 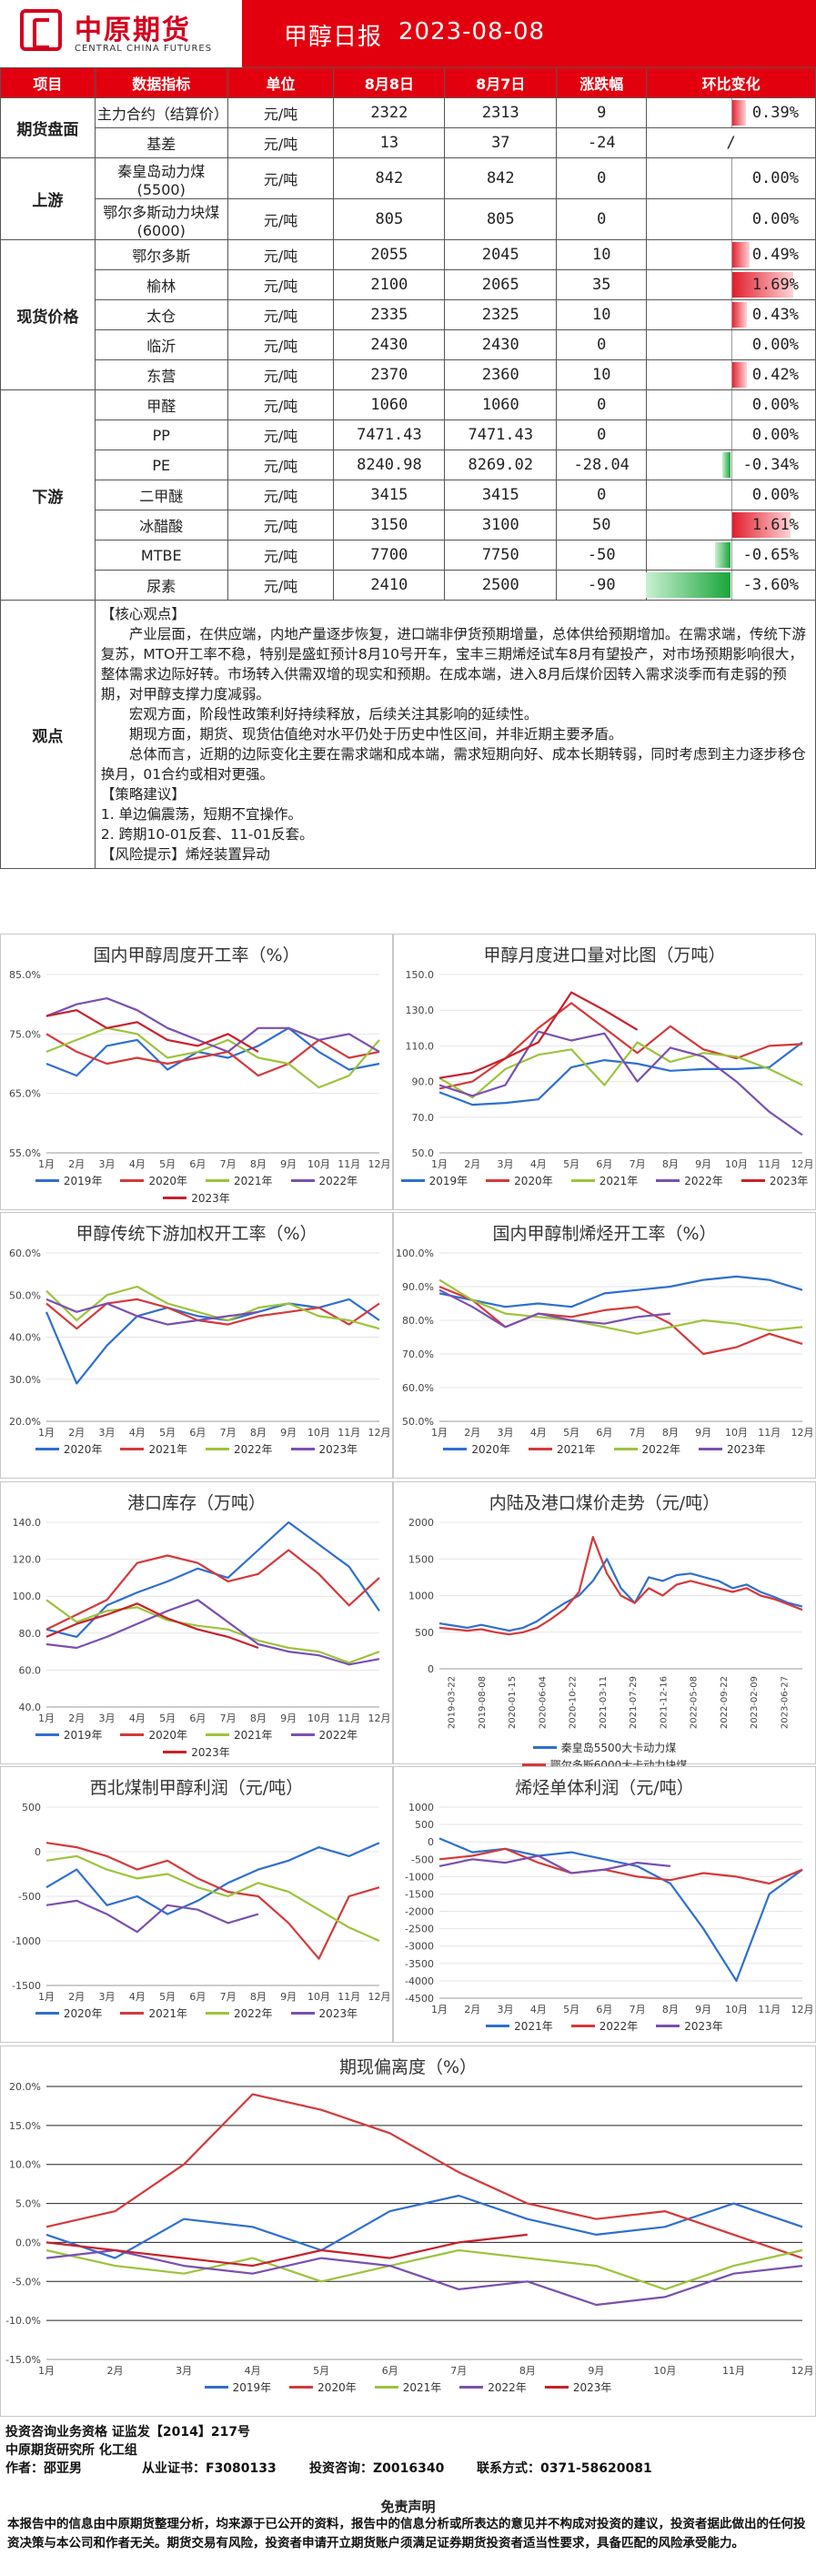 I want to click on value-yesterday: 2500, so click(x=501, y=585).